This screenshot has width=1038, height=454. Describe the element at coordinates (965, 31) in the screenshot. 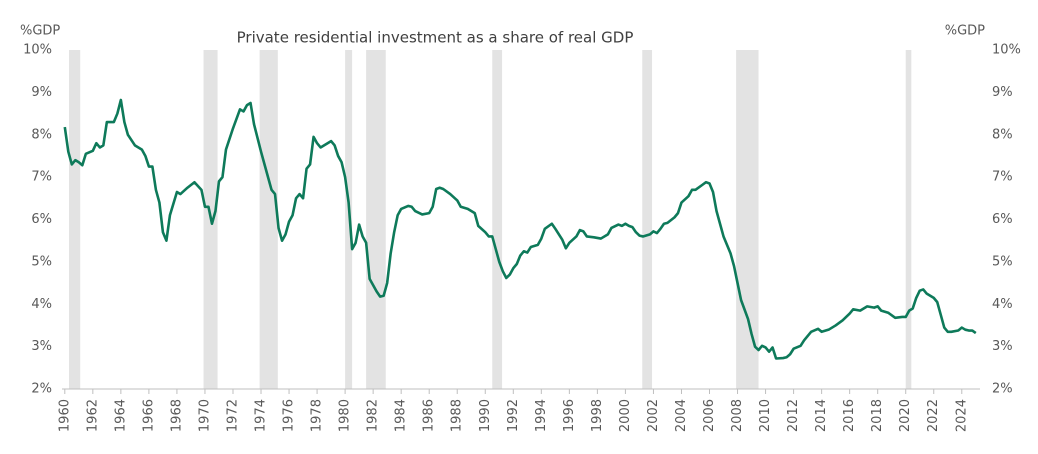

I see `y2-axis-label: %GDP` at that location.